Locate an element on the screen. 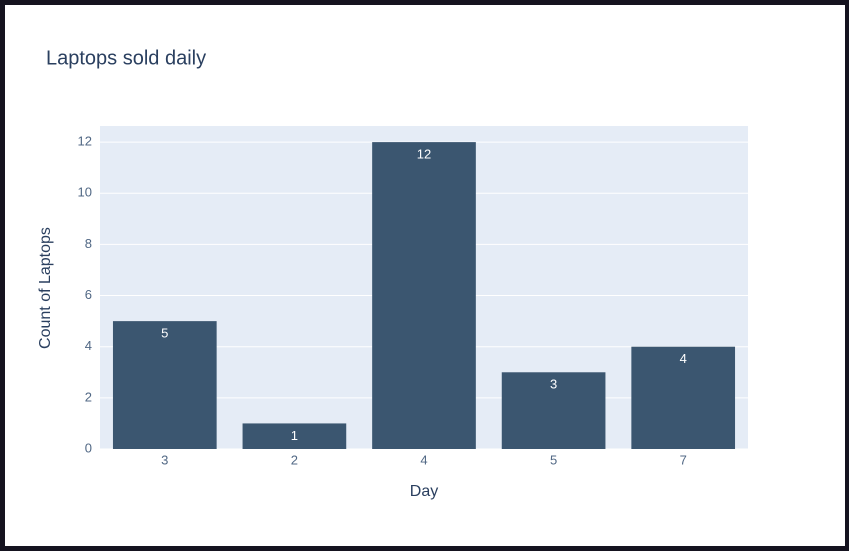 This screenshot has height=551, width=849. y-axis-title: Count of Laptops is located at coordinates (45, 288).